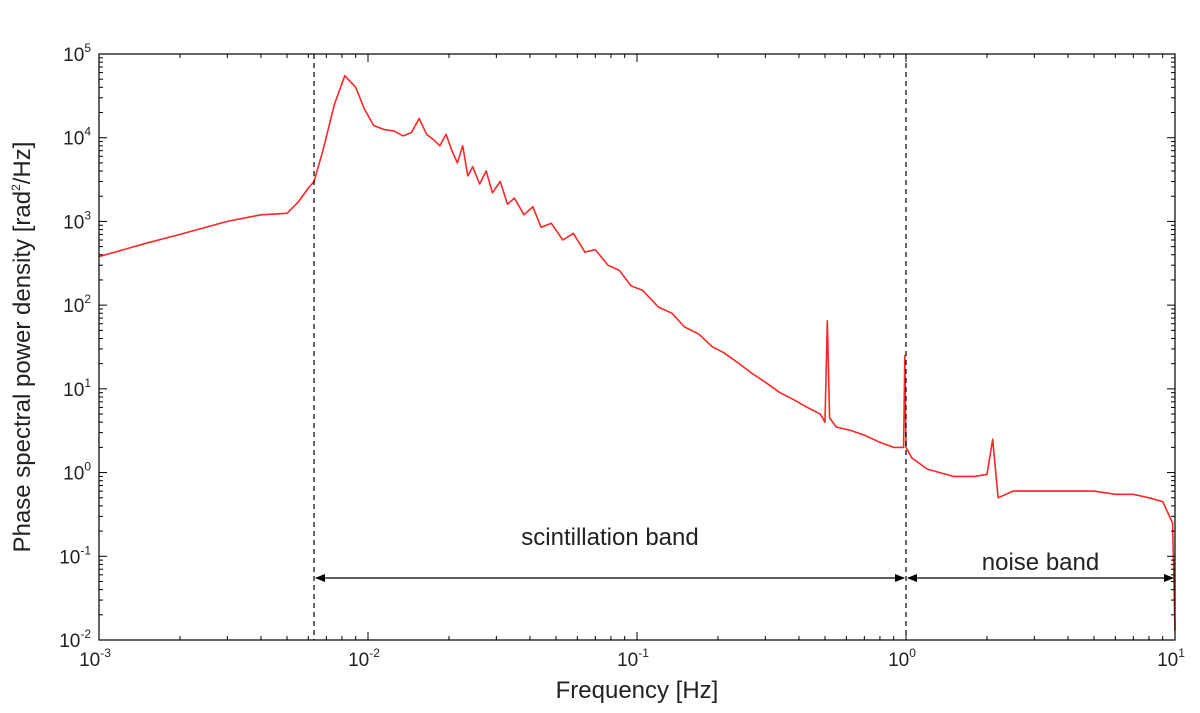 The height and width of the screenshot is (713, 1200). What do you see at coordinates (637, 690) in the screenshot?
I see `x-axis-title: Frequency [Hz]` at bounding box center [637, 690].